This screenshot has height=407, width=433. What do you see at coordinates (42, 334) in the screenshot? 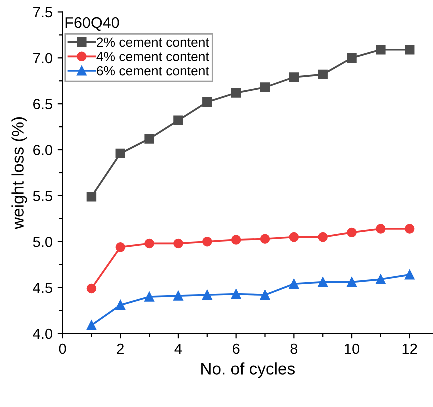
I see `text: 4.0` at bounding box center [42, 334].